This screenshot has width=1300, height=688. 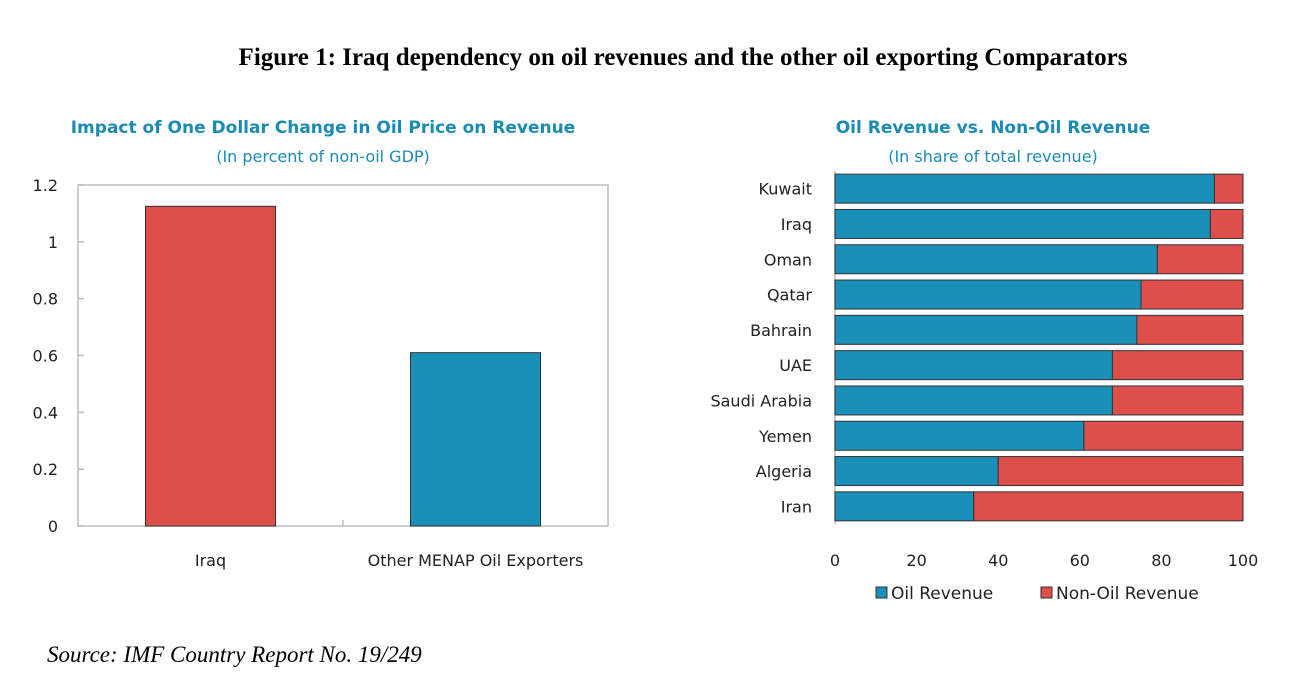 I want to click on legend-swatch-oil-revenue, so click(x=881, y=592).